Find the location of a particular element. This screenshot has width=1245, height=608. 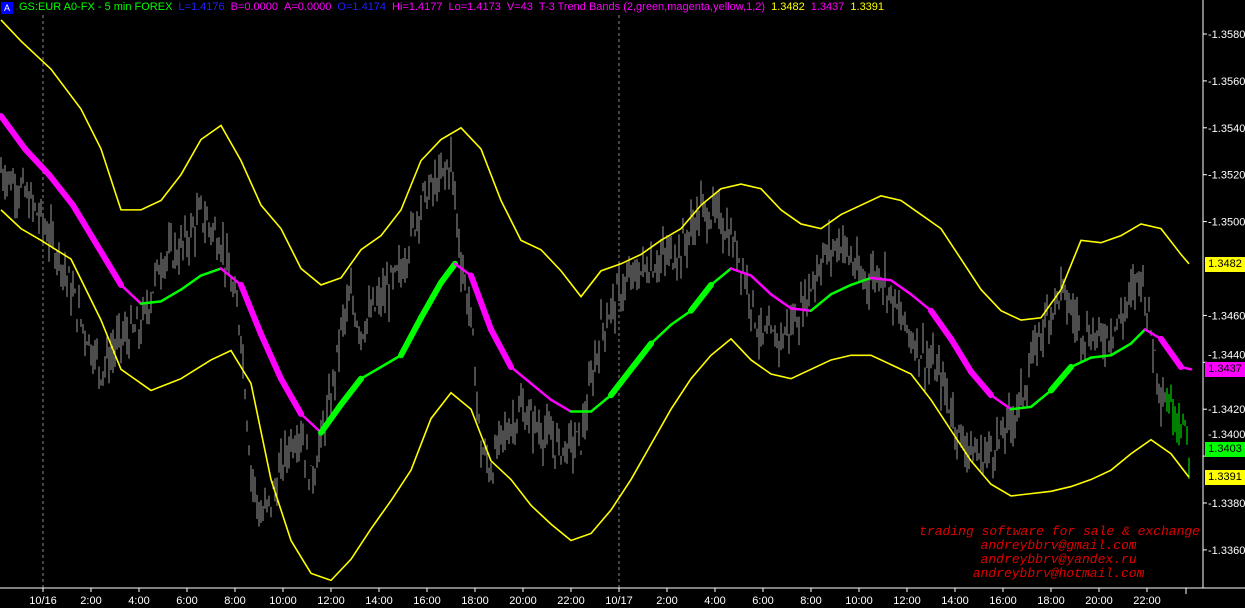

ask-value: A=0.0000 is located at coordinates (308, 7).